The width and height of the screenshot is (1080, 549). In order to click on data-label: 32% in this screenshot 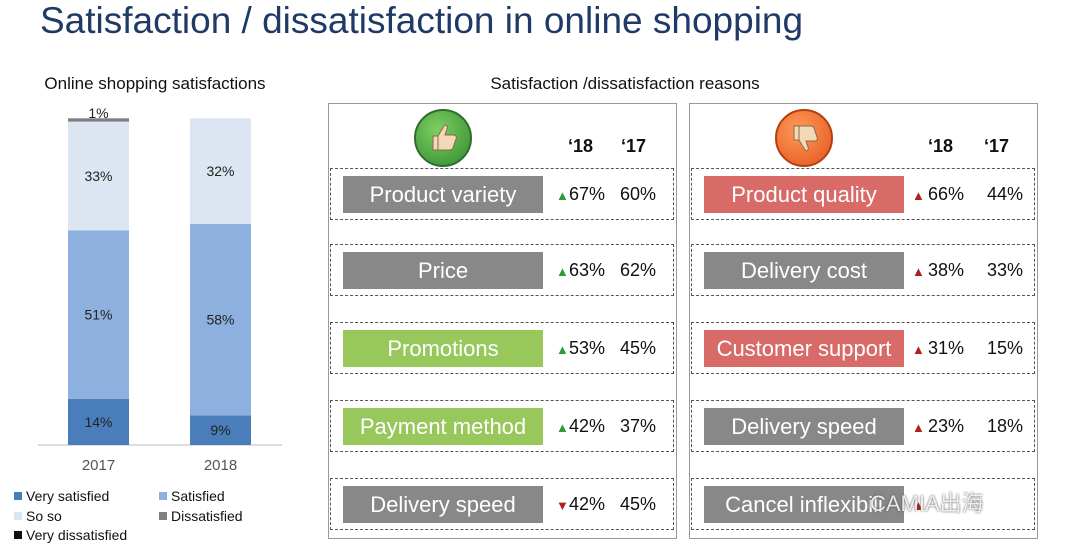, I will do `click(220, 171)`.